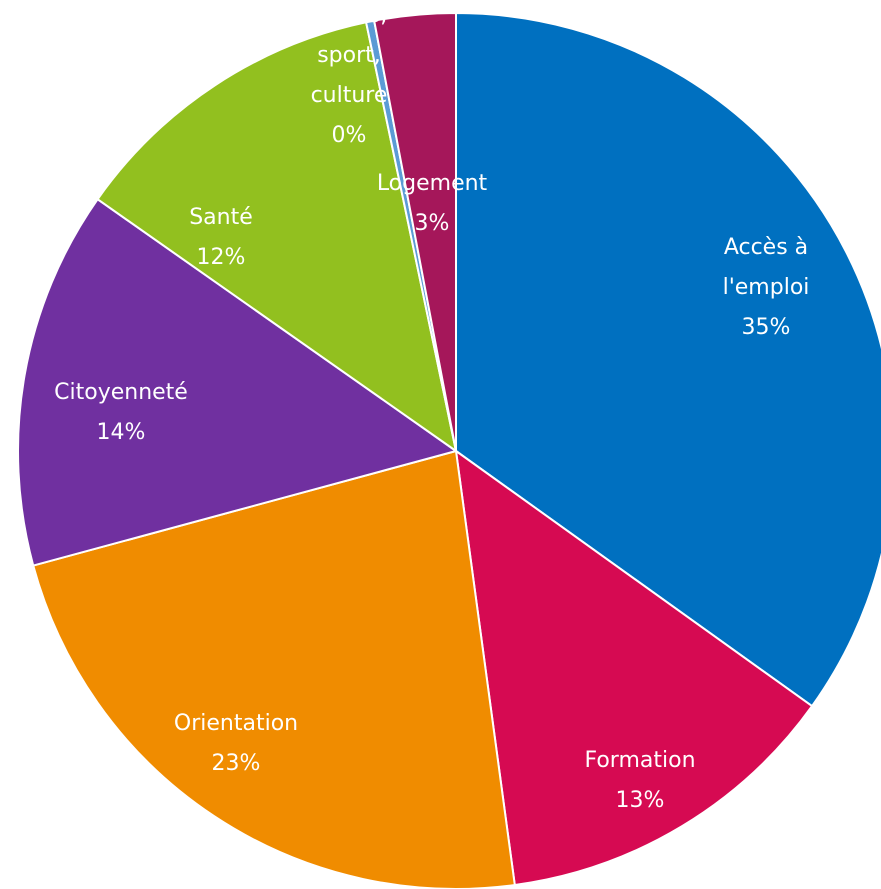 Image resolution: width=881 pixels, height=889 pixels. What do you see at coordinates (349, 75) in the screenshot?
I see `slice-label-5: Loisirs, sport, culture 0%` at bounding box center [349, 75].